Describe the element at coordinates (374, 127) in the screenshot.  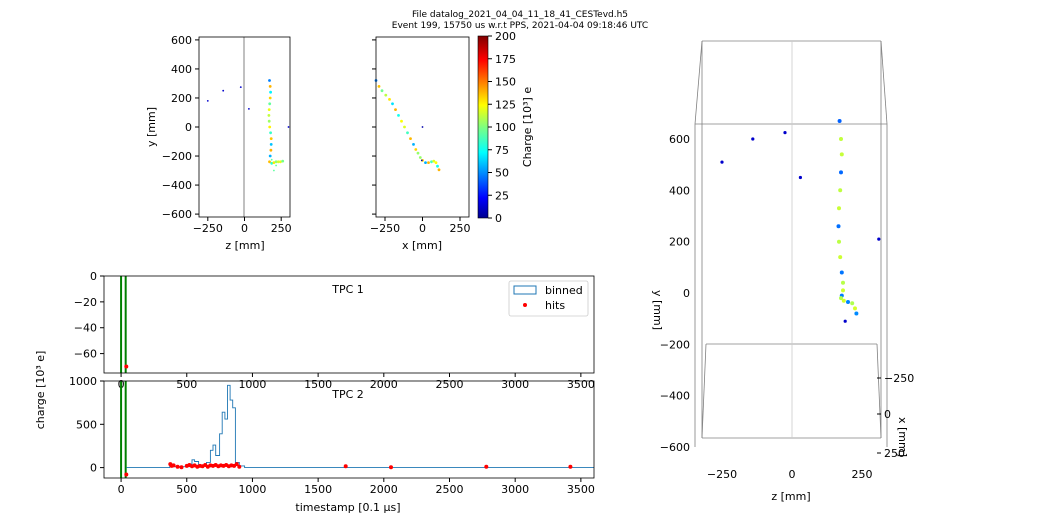
I see `xy-y-ticks` at that location.